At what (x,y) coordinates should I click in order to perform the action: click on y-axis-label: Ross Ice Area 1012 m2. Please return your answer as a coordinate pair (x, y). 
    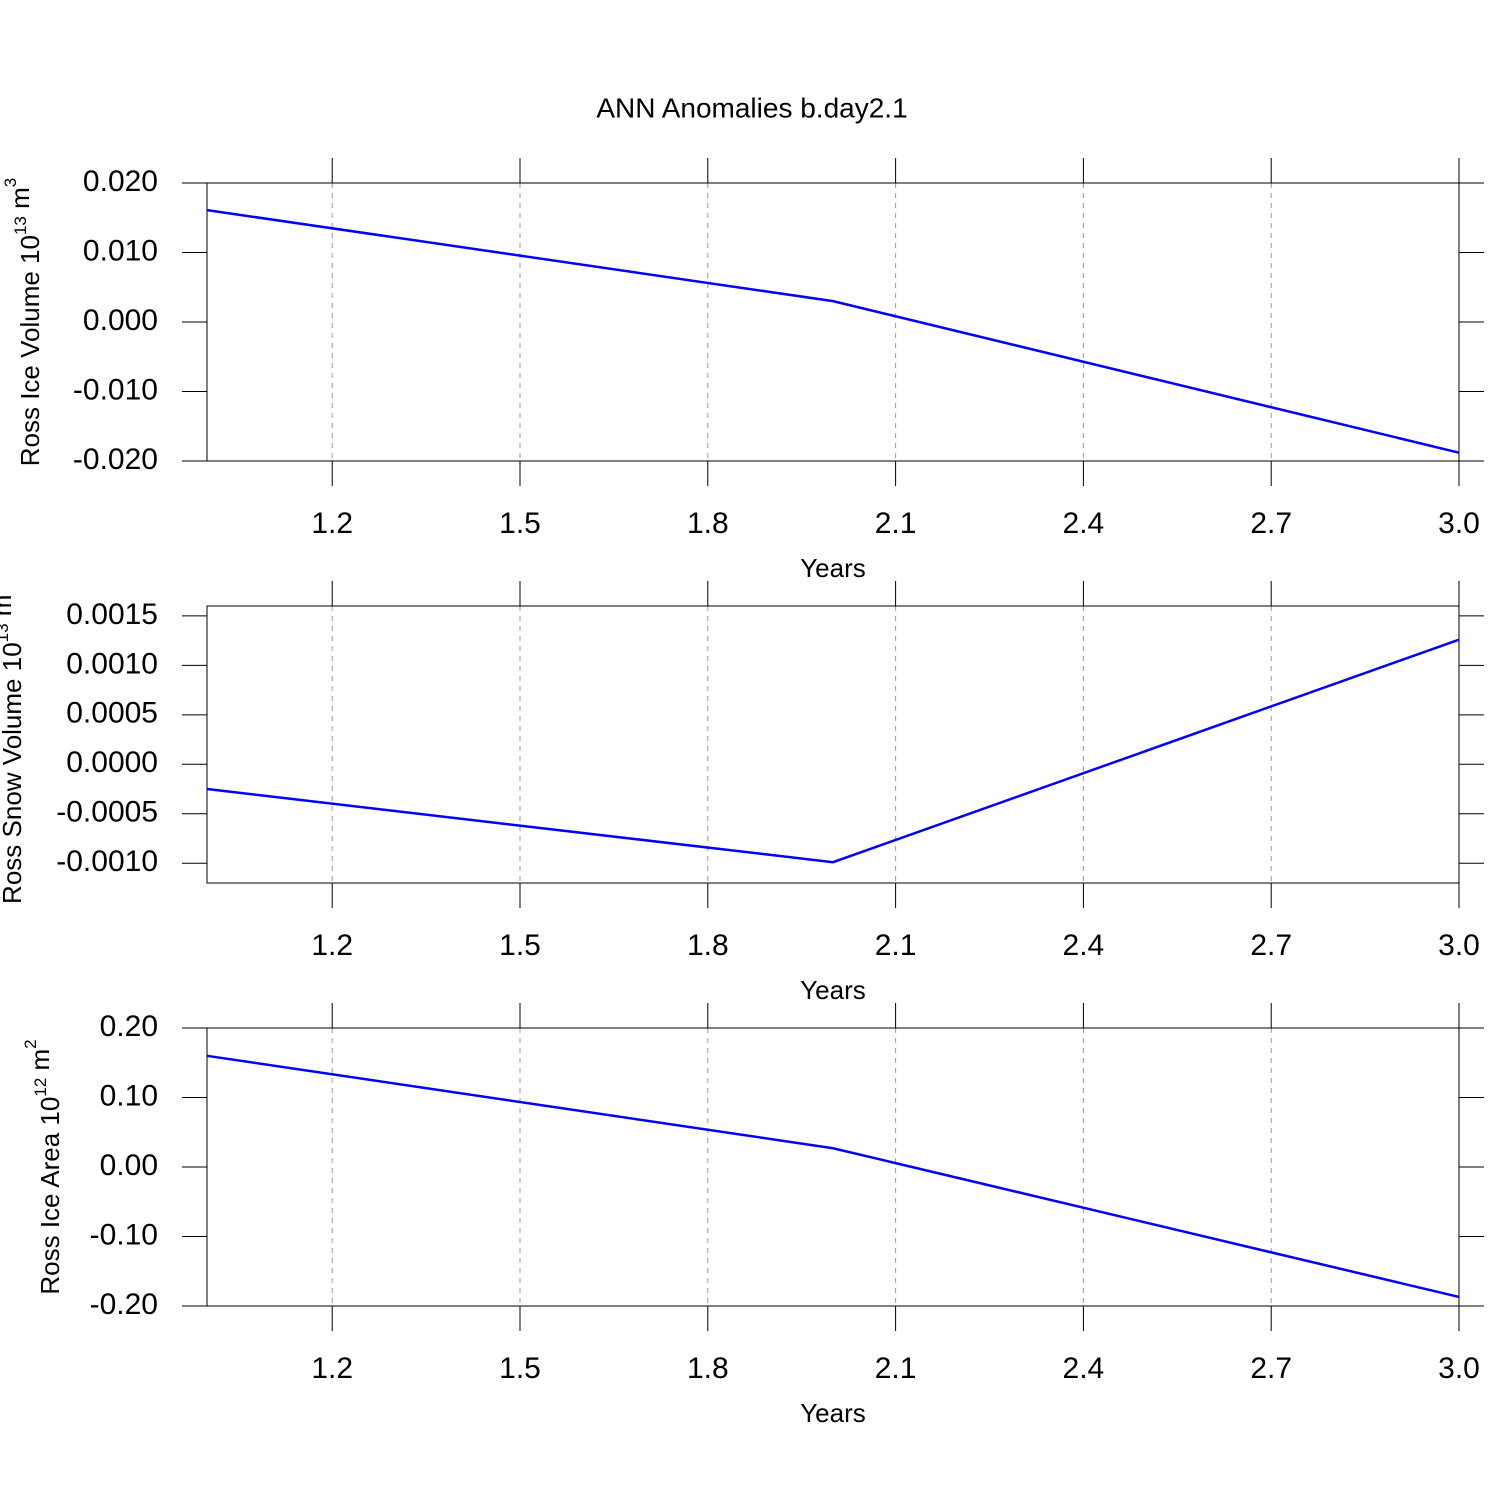
    Looking at the image, I should click on (42, 1166).